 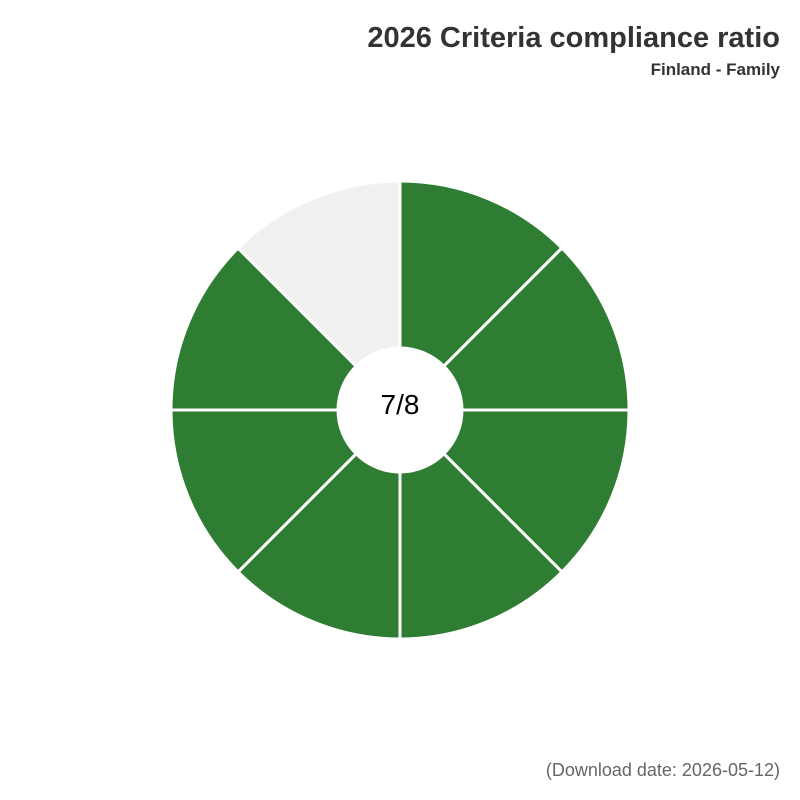 I want to click on donut-segment-1-compliant, so click(x=481, y=273).